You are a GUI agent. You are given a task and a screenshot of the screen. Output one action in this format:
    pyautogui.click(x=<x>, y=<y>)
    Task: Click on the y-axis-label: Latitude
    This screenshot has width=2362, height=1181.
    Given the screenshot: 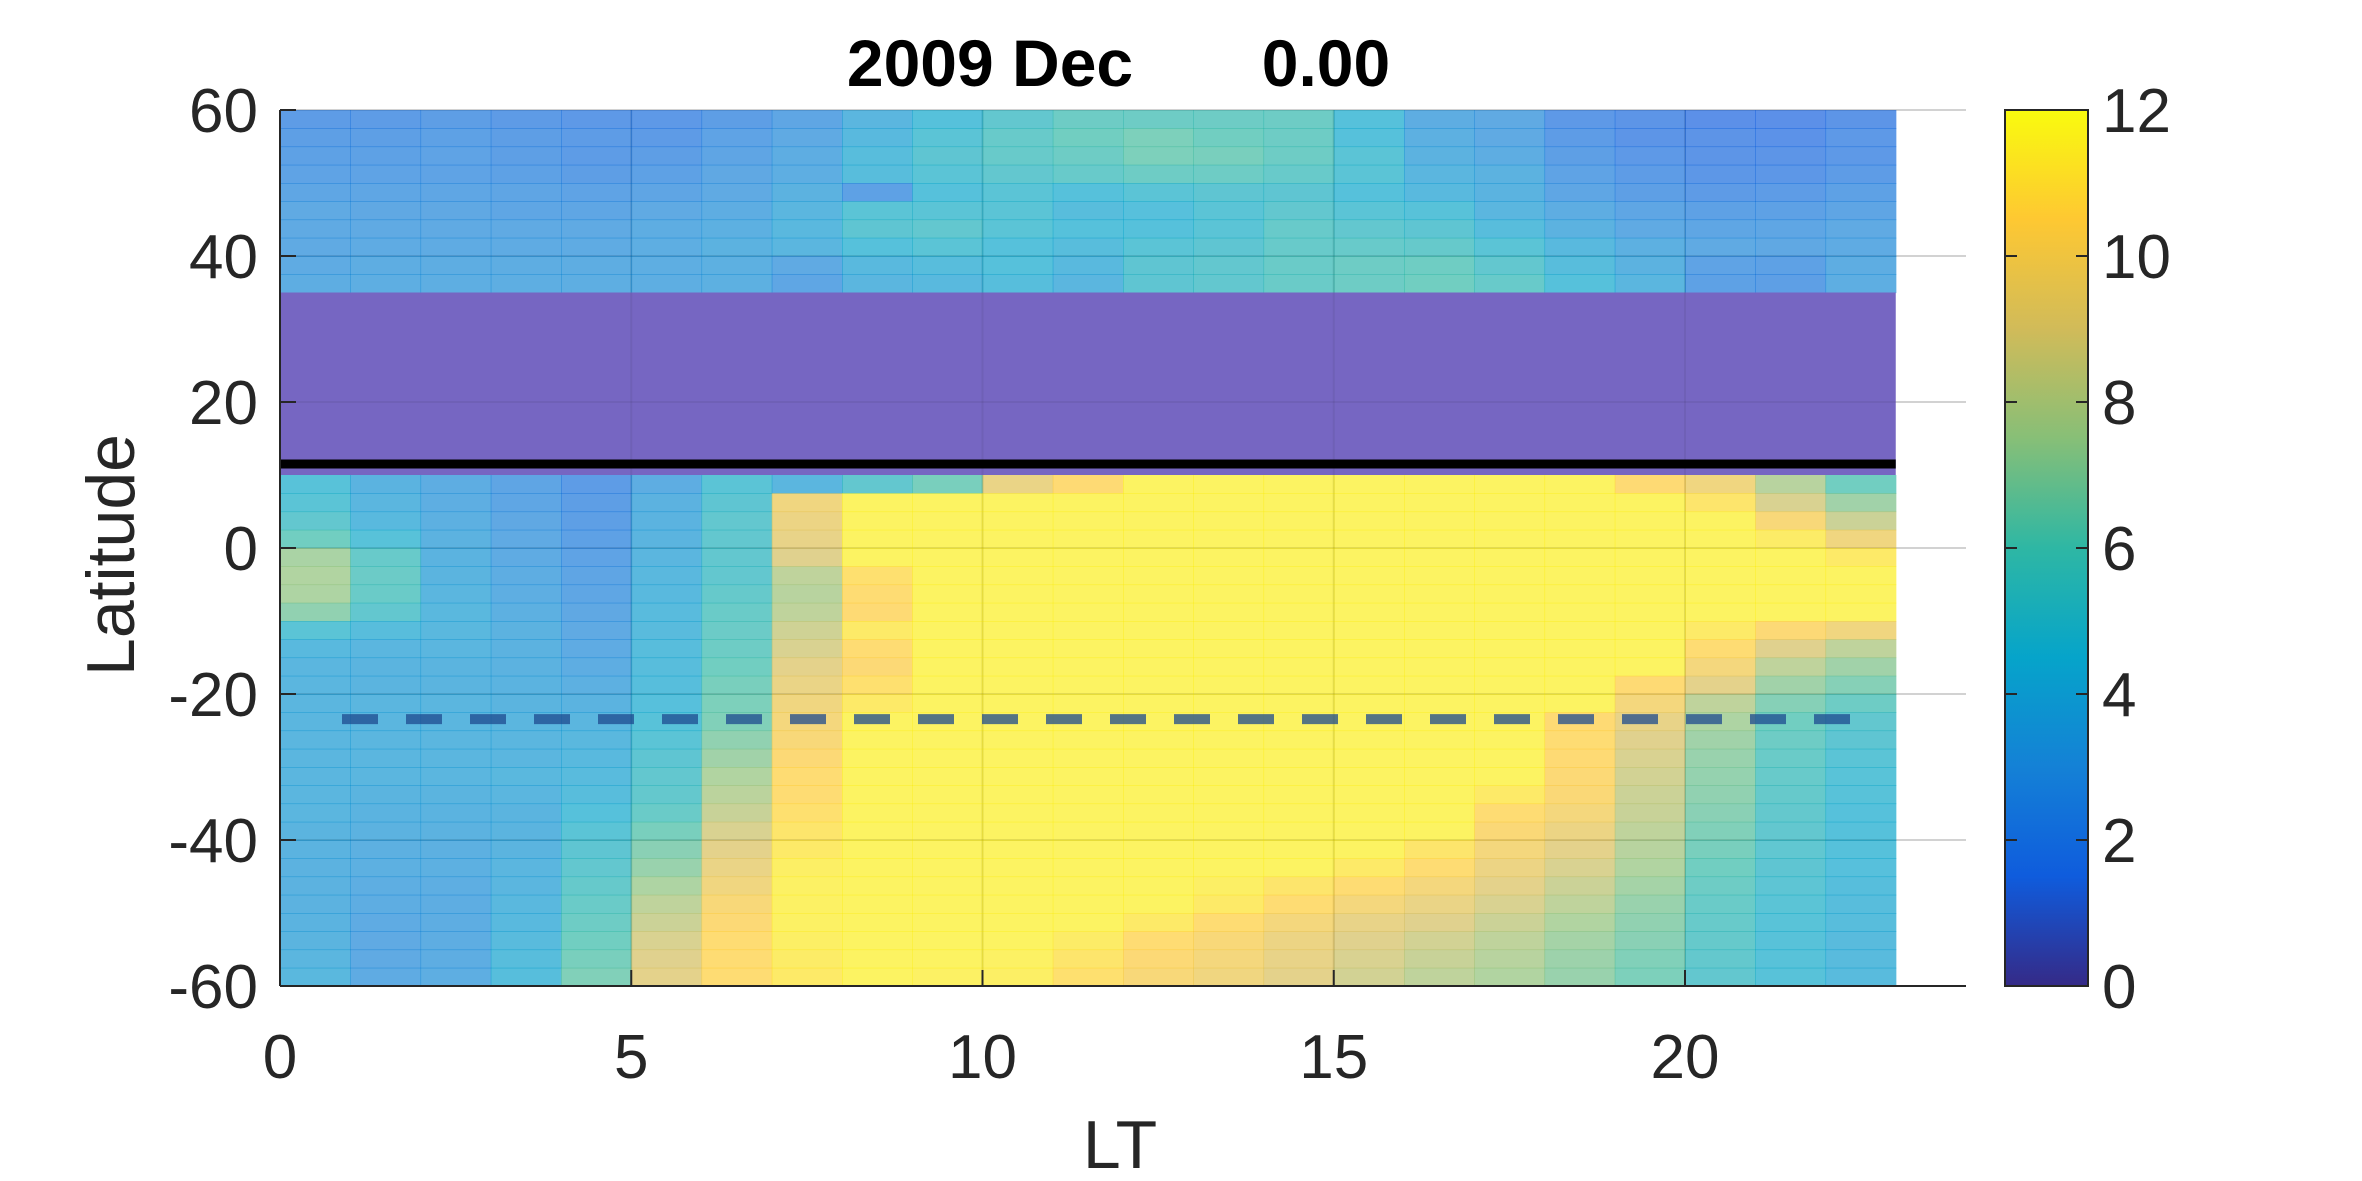 What is the action you would take?
    pyautogui.click(x=111, y=555)
    